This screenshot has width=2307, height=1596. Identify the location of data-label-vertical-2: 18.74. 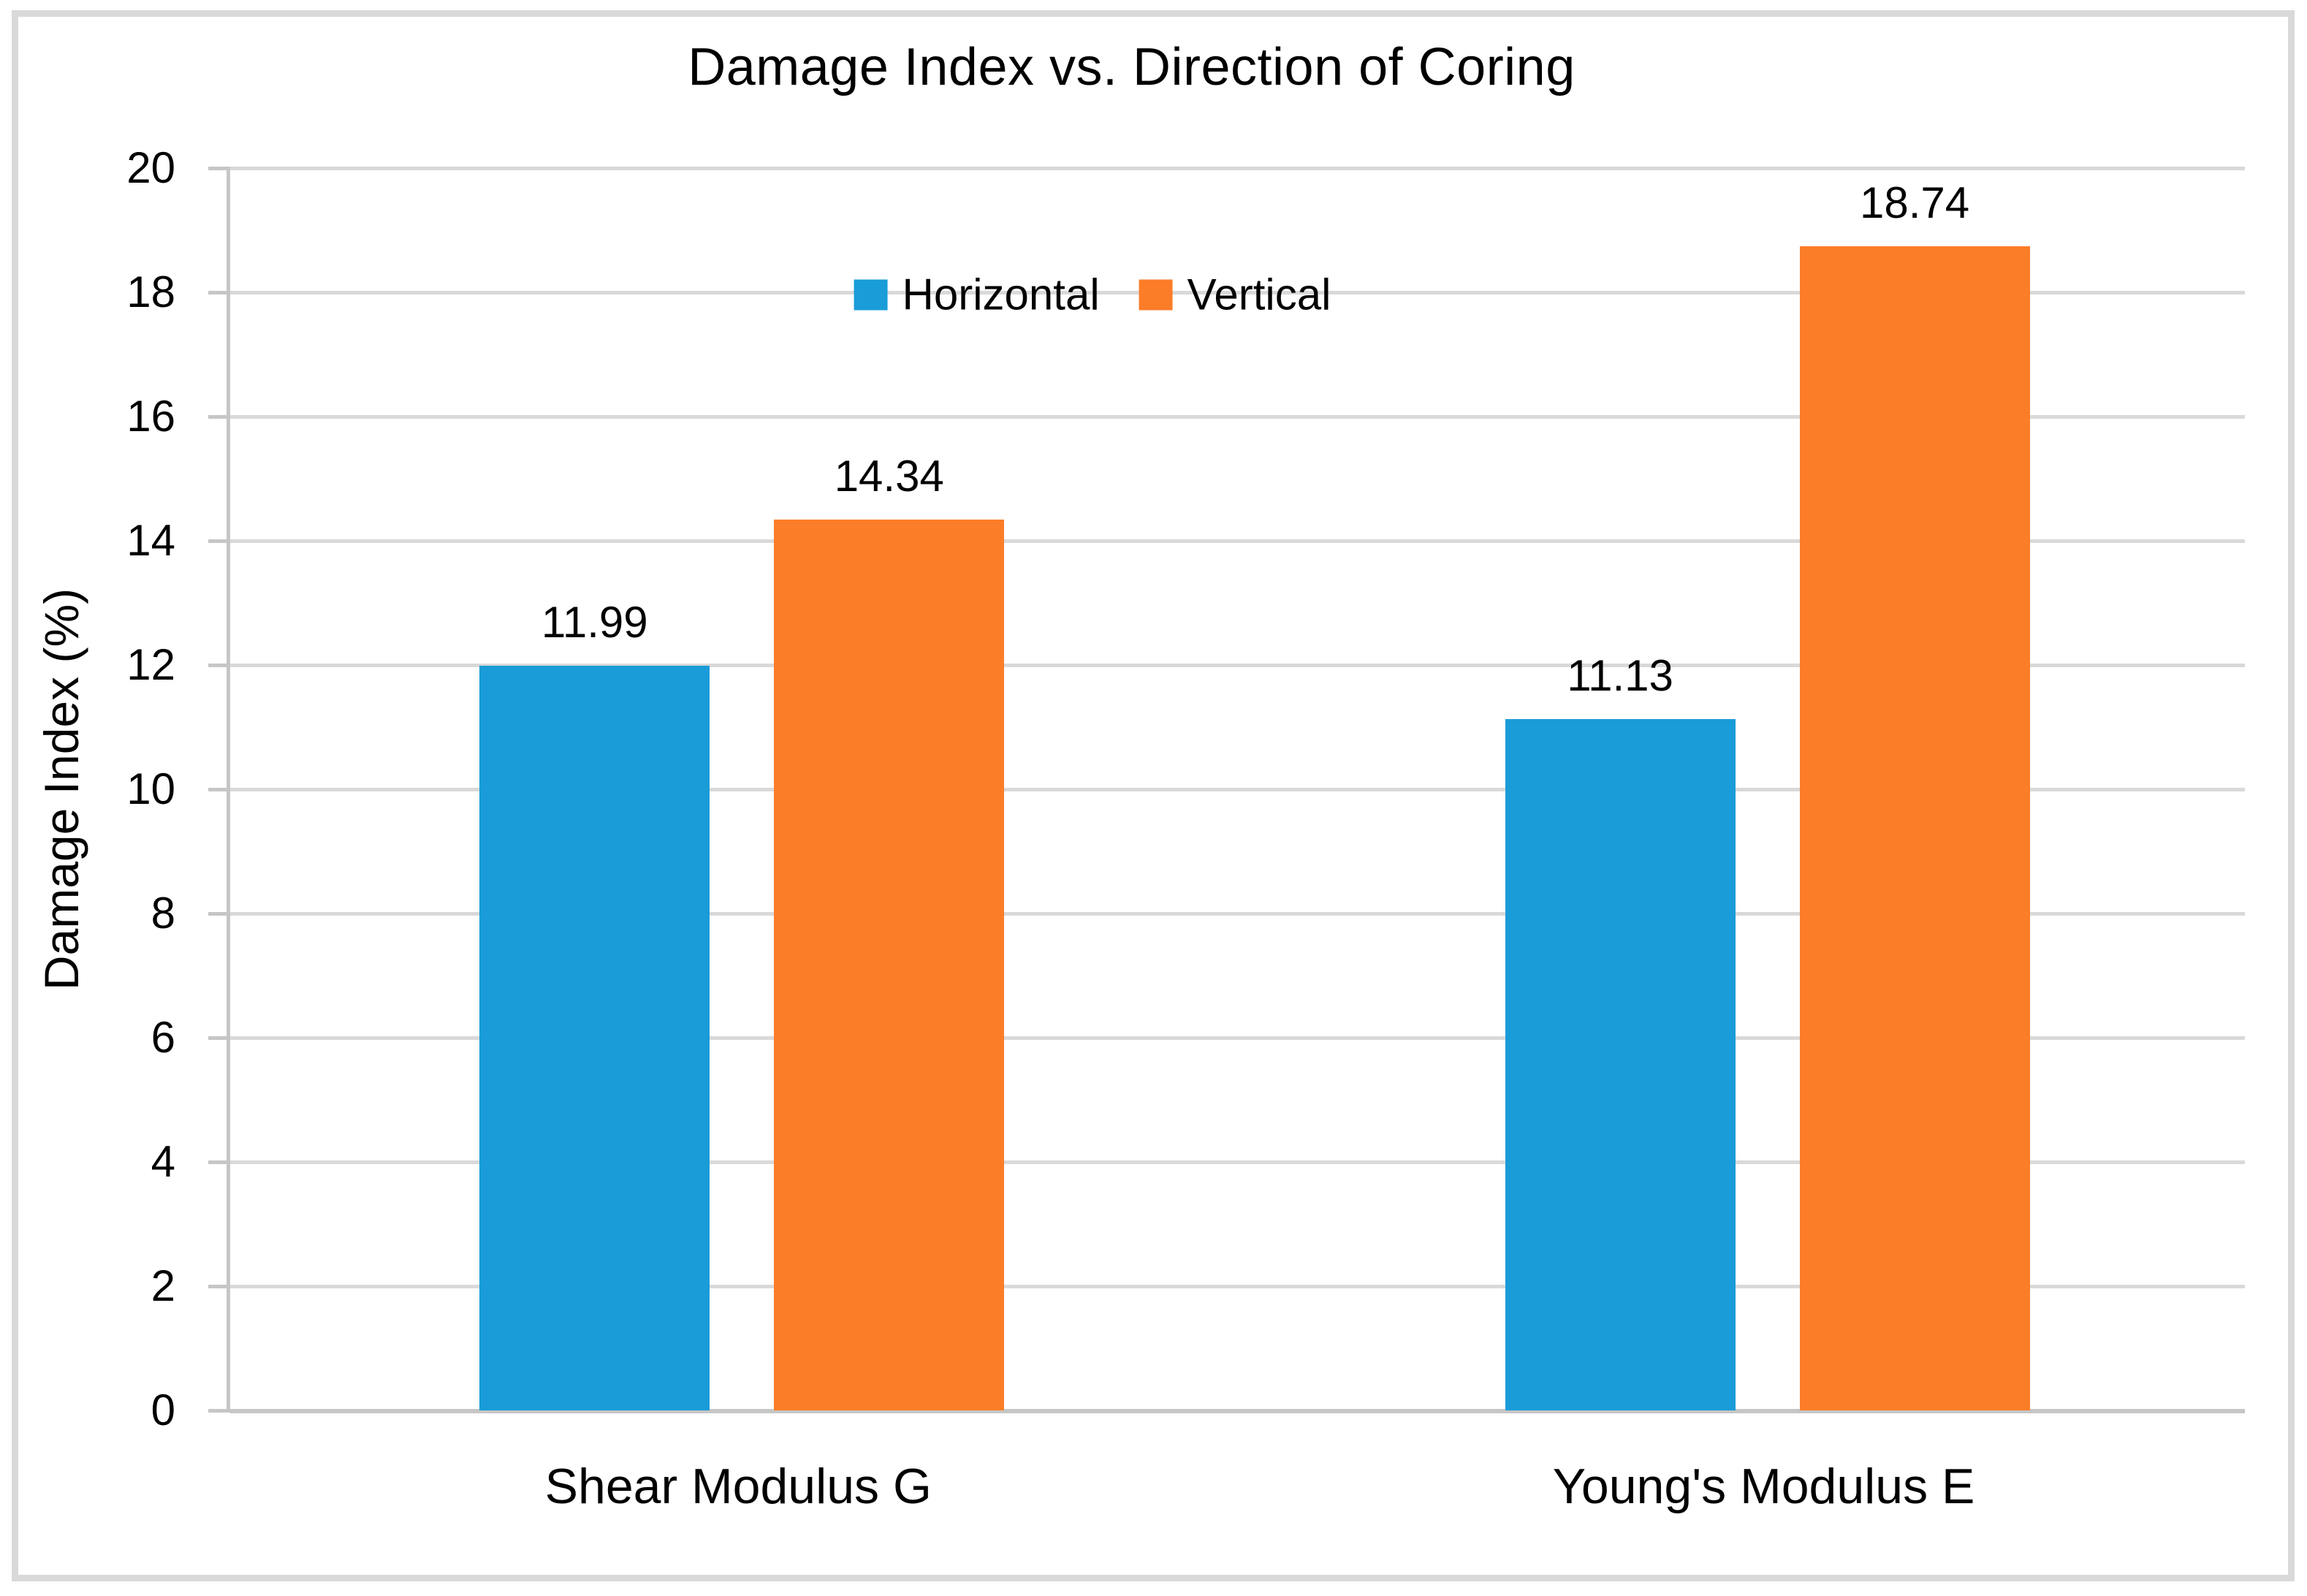
(1915, 203).